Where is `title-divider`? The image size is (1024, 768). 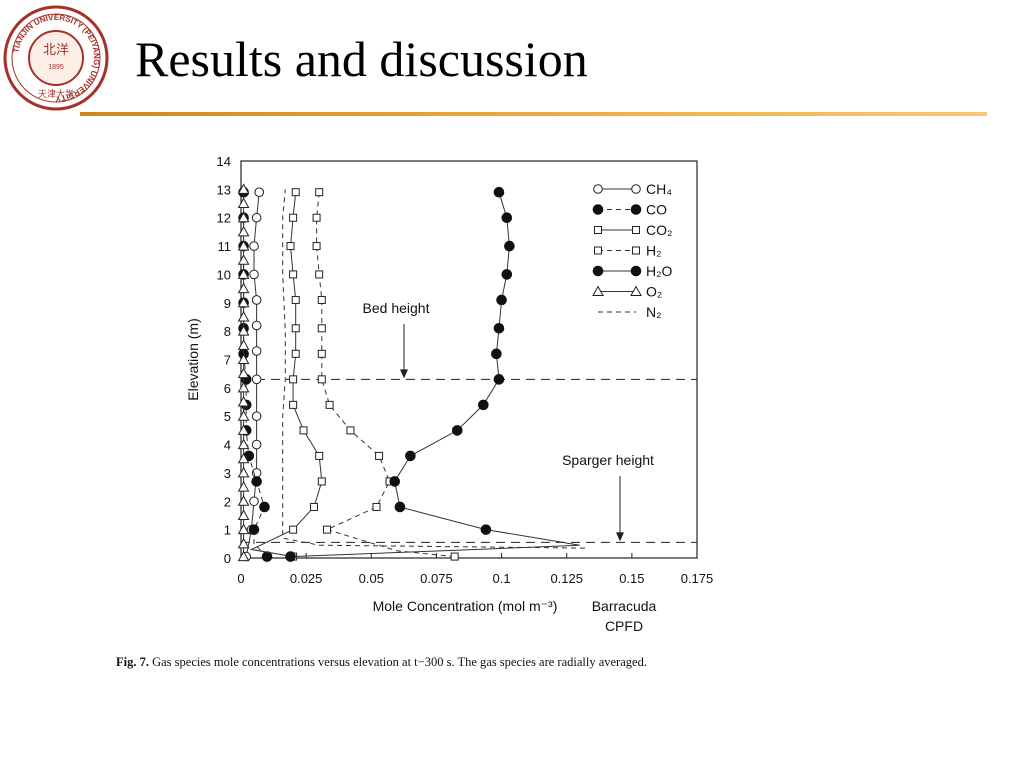
title-divider is located at coordinates (533, 114).